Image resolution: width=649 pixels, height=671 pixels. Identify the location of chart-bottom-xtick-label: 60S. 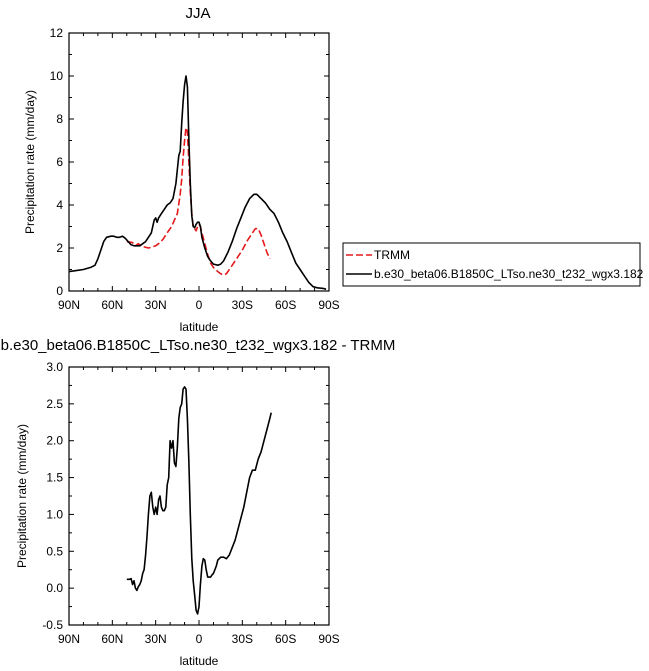
(285, 639).